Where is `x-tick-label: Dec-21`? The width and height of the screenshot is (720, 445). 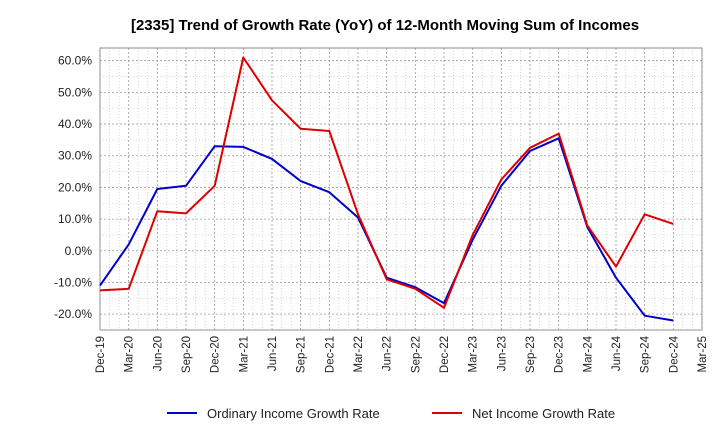 x-tick-label: Dec-21 is located at coordinates (330, 354).